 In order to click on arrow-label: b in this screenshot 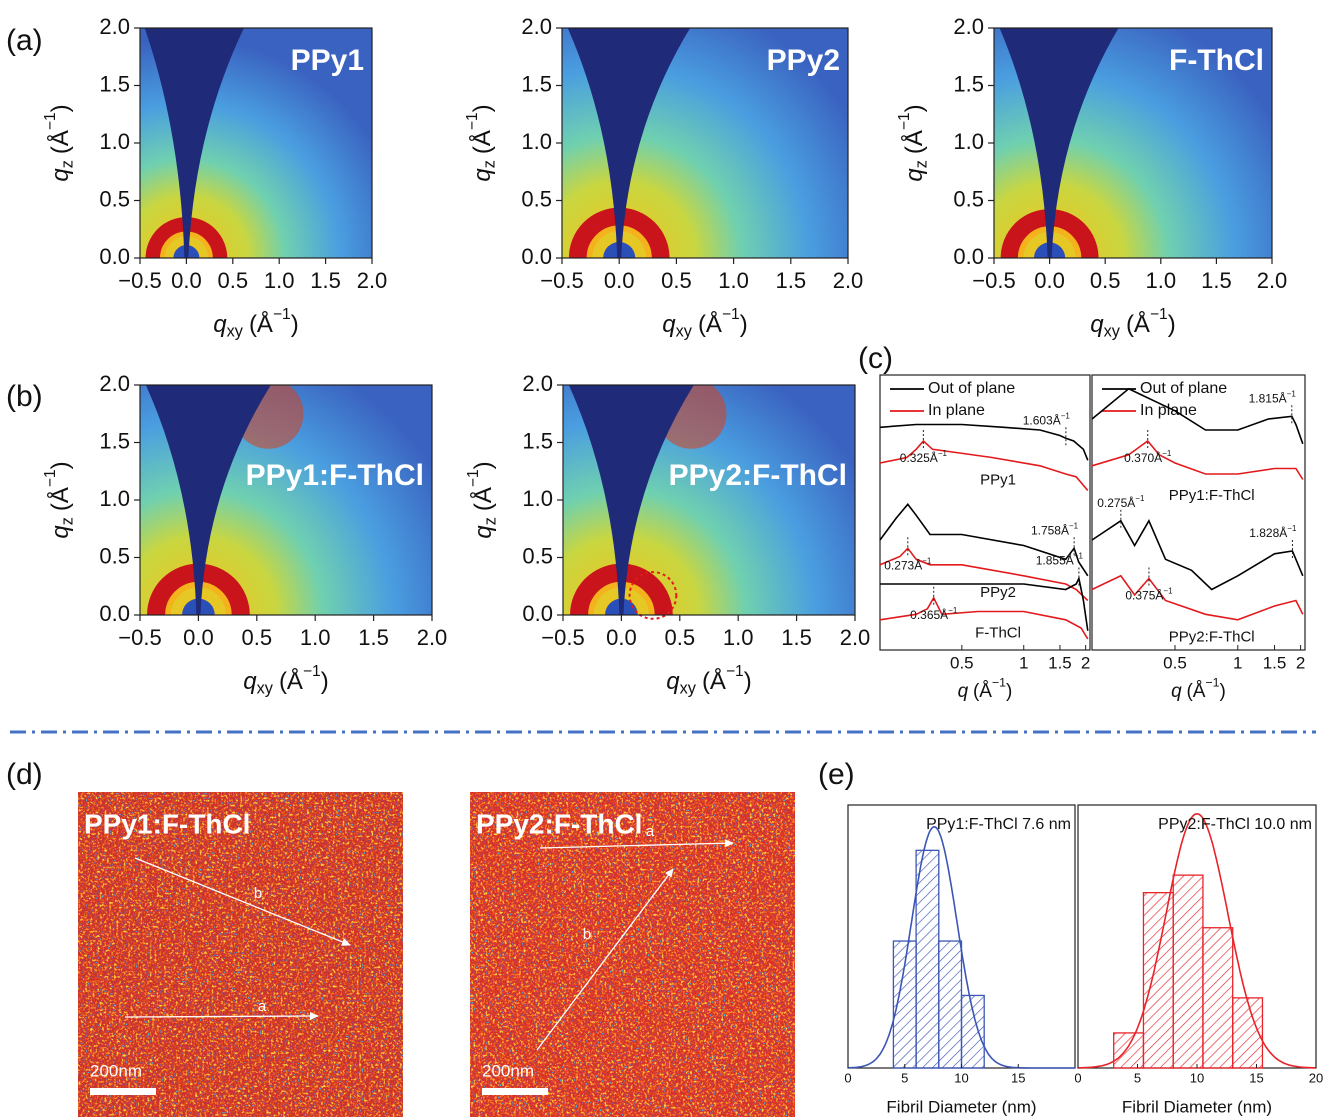, I will do `click(258, 893)`.